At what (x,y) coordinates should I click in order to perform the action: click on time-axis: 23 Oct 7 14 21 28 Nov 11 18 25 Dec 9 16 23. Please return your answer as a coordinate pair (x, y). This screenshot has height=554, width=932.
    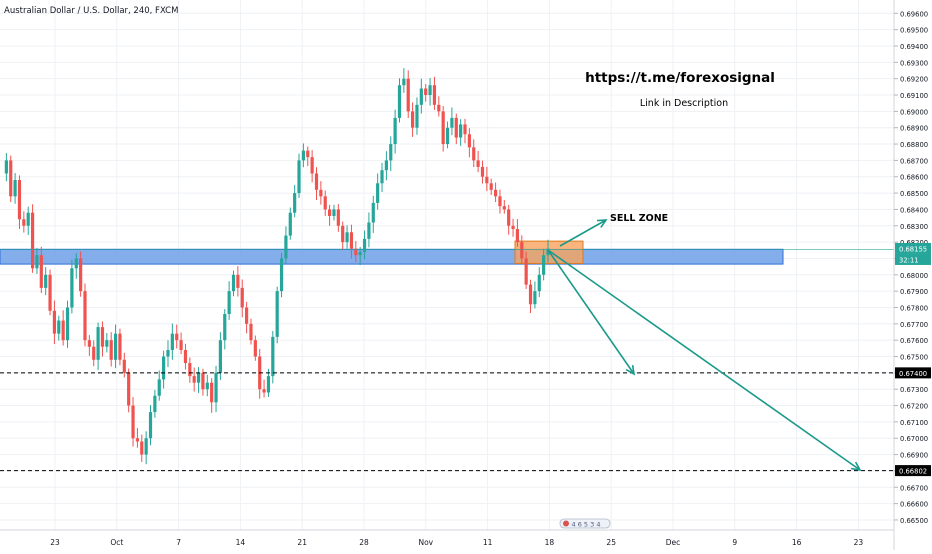
    Looking at the image, I should click on (456, 542).